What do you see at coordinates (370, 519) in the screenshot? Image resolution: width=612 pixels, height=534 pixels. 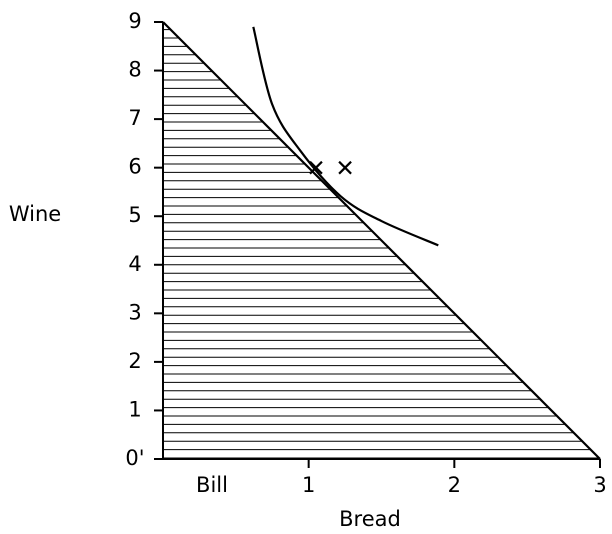 I see `x-axis-label: Bread` at bounding box center [370, 519].